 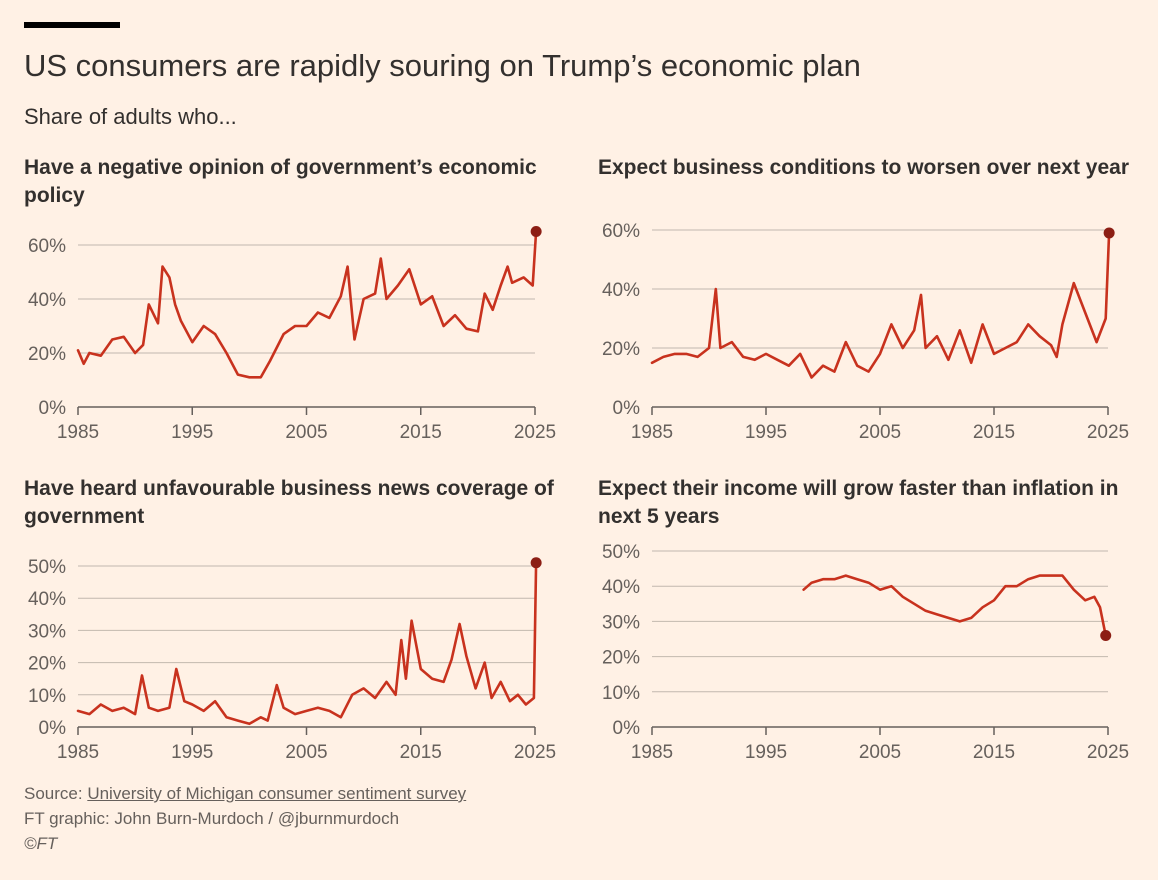 I want to click on ft-brand-bar, so click(x=72, y=25).